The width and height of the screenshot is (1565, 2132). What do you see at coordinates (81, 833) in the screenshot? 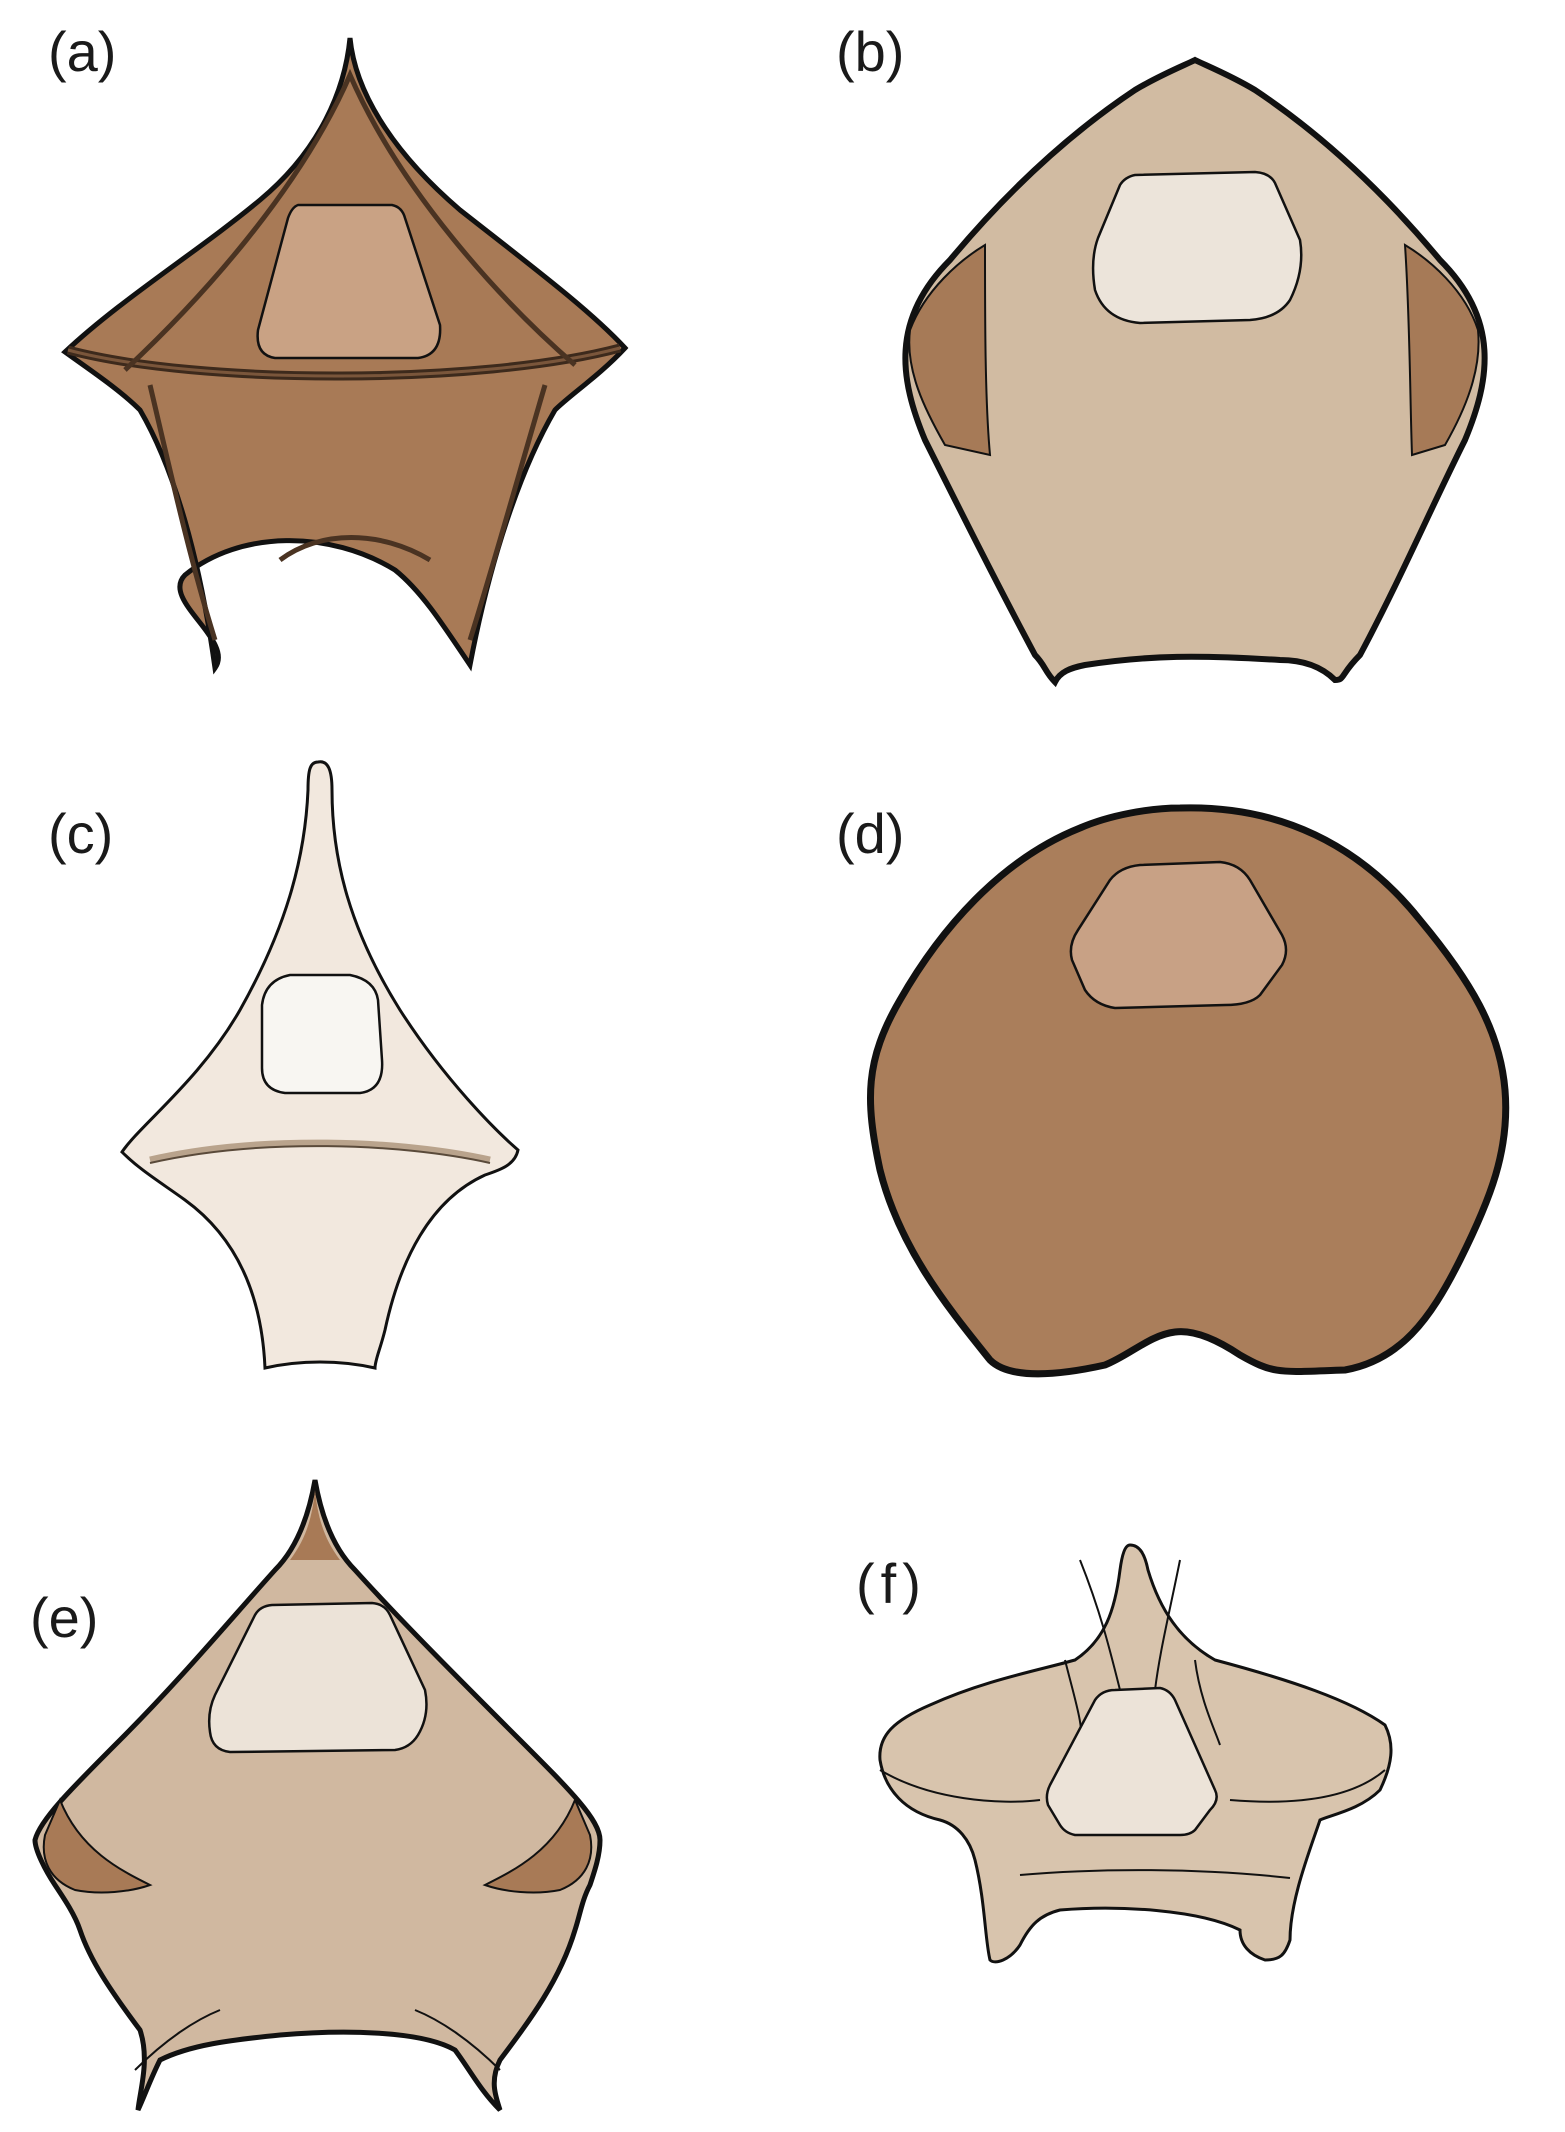
I see `panel-c-label: (c)` at bounding box center [81, 833].